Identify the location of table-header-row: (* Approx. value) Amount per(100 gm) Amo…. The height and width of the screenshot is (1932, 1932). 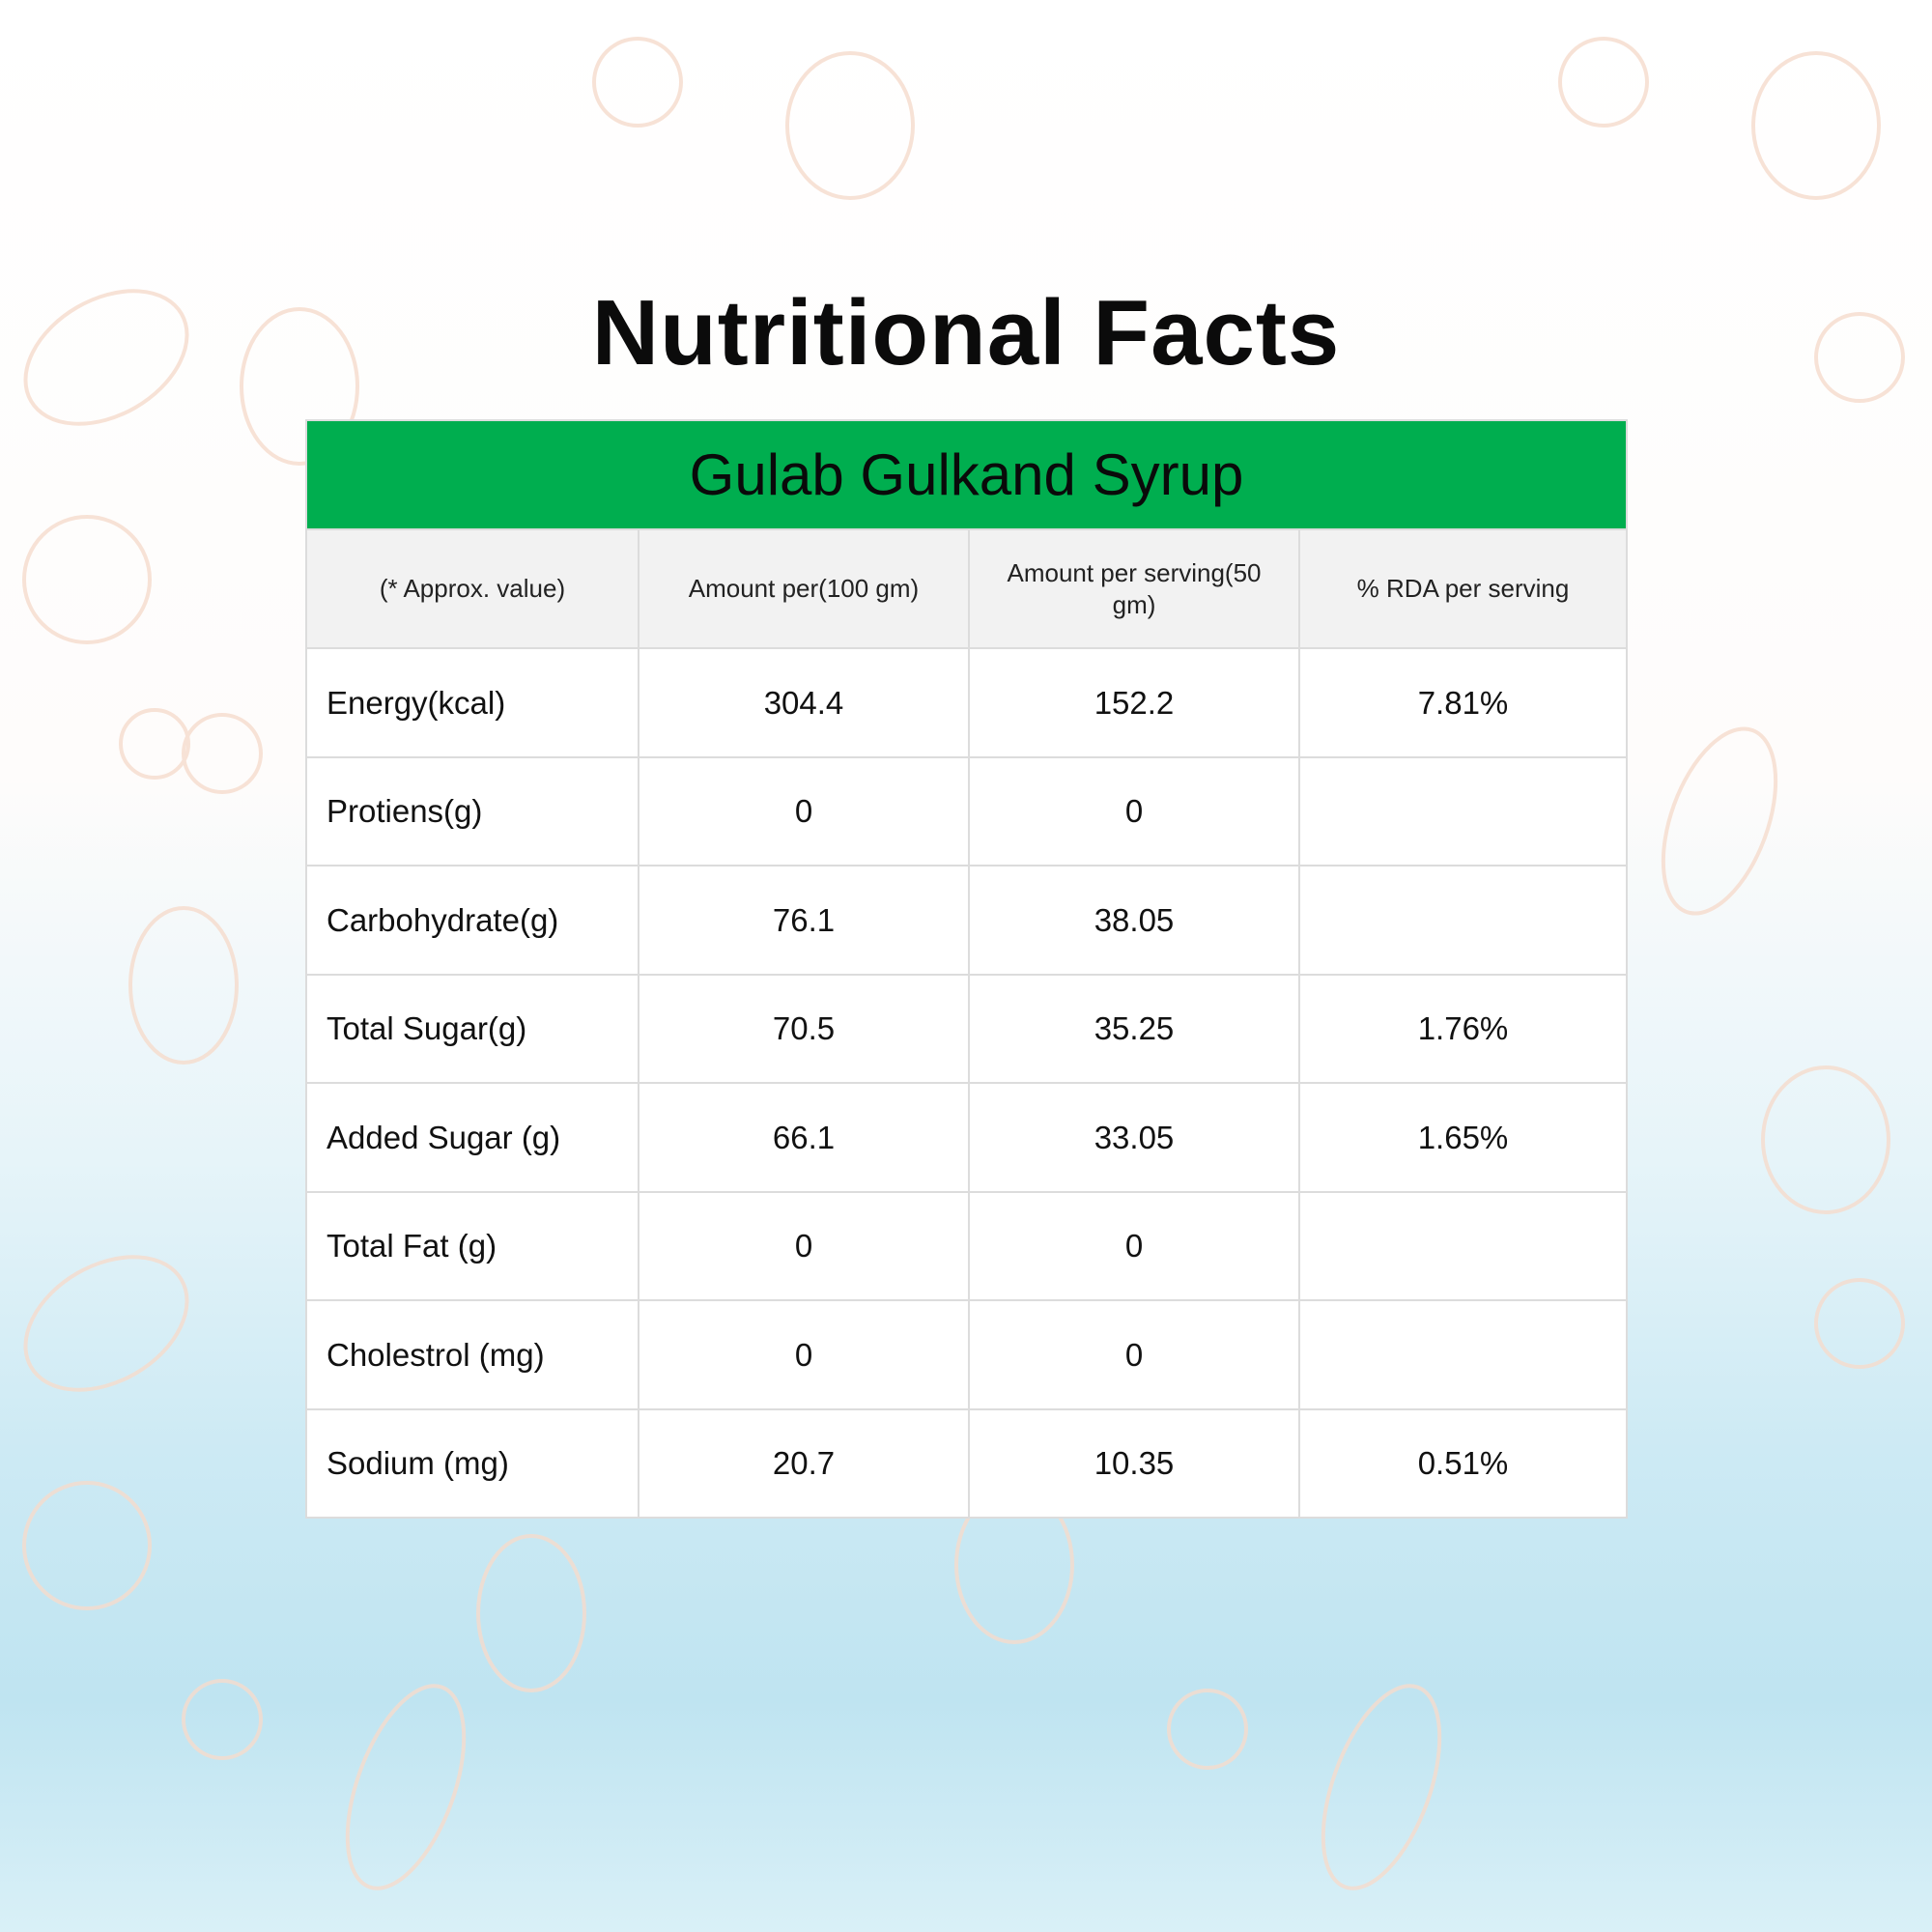
(966, 587).